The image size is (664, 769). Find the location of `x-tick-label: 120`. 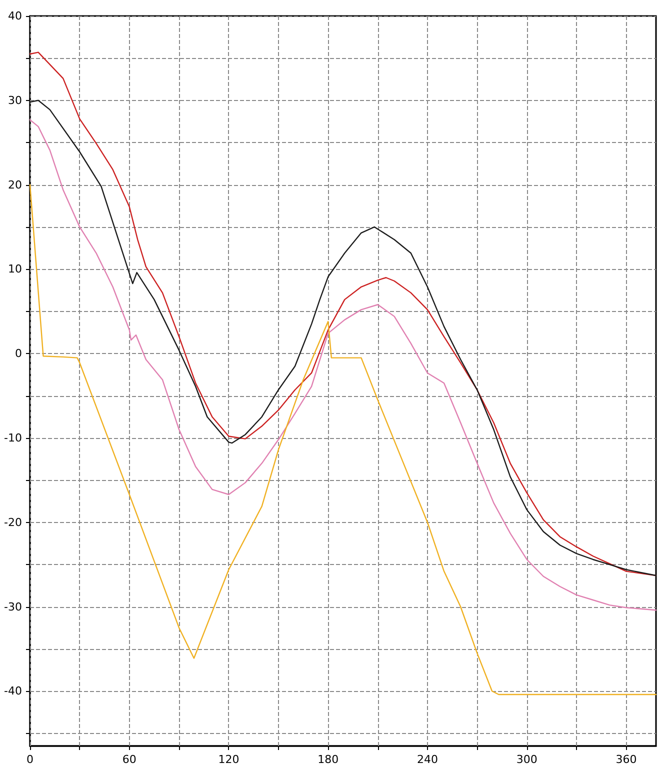

x-tick-label: 120 is located at coordinates (229, 759).